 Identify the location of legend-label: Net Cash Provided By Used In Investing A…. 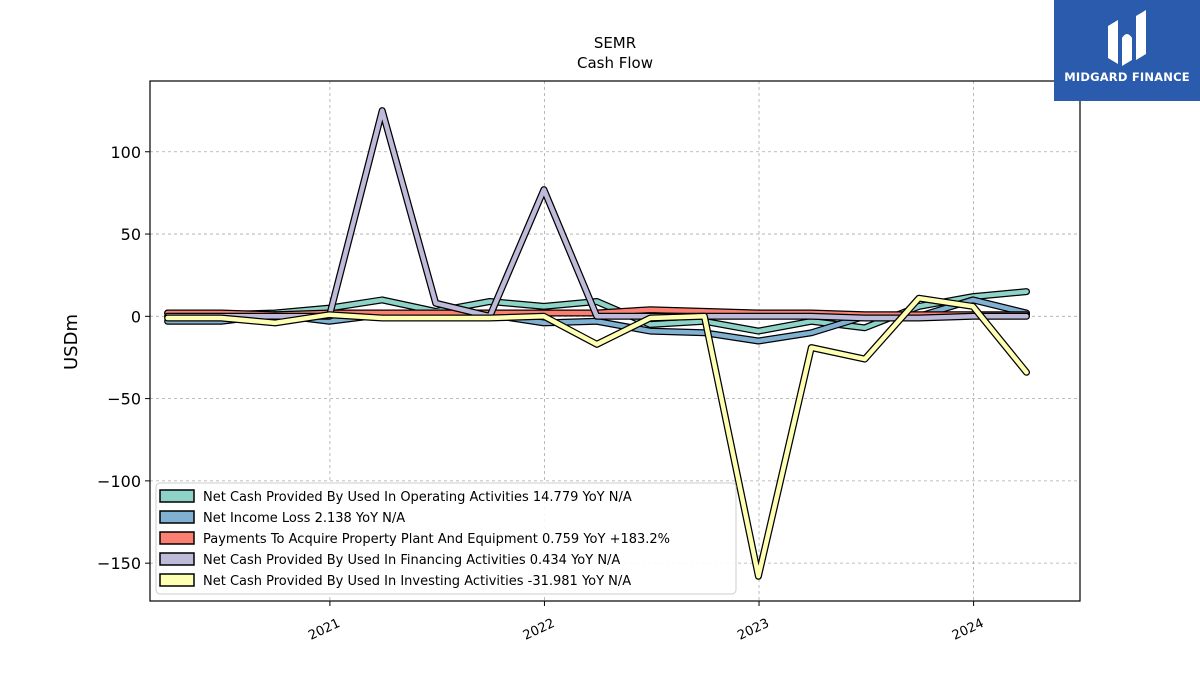
(417, 581).